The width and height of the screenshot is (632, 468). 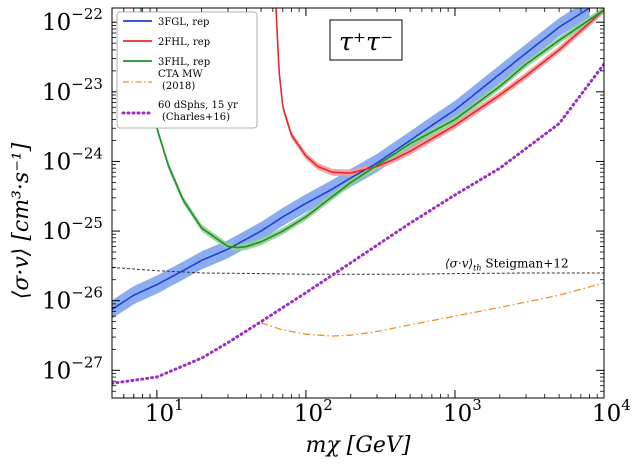 I want to click on chart-title: τ⁺τ⁻, so click(x=366, y=41).